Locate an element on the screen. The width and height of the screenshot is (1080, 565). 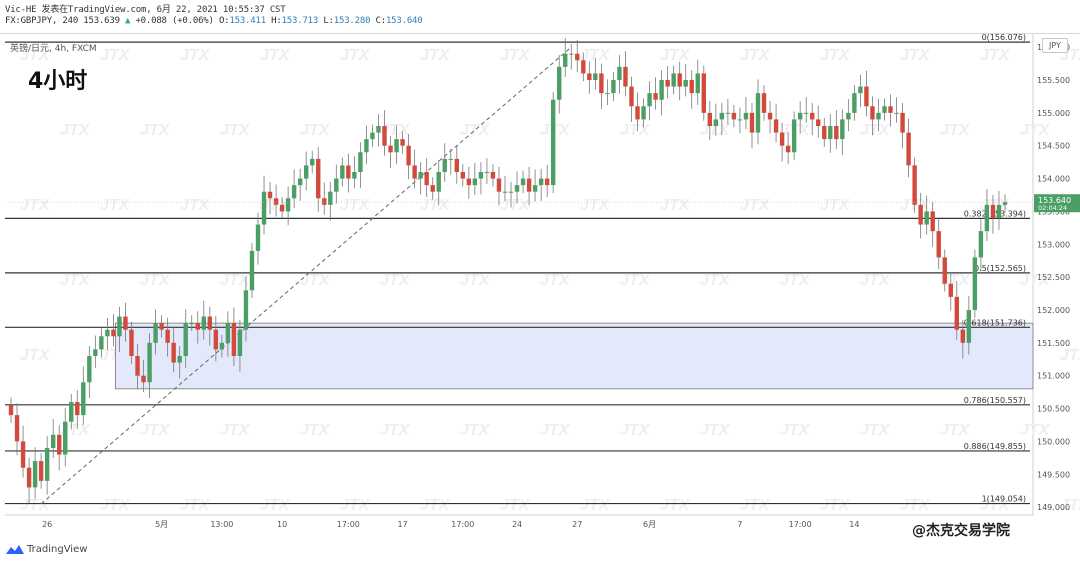
high-label: H: is located at coordinates (276, 21).